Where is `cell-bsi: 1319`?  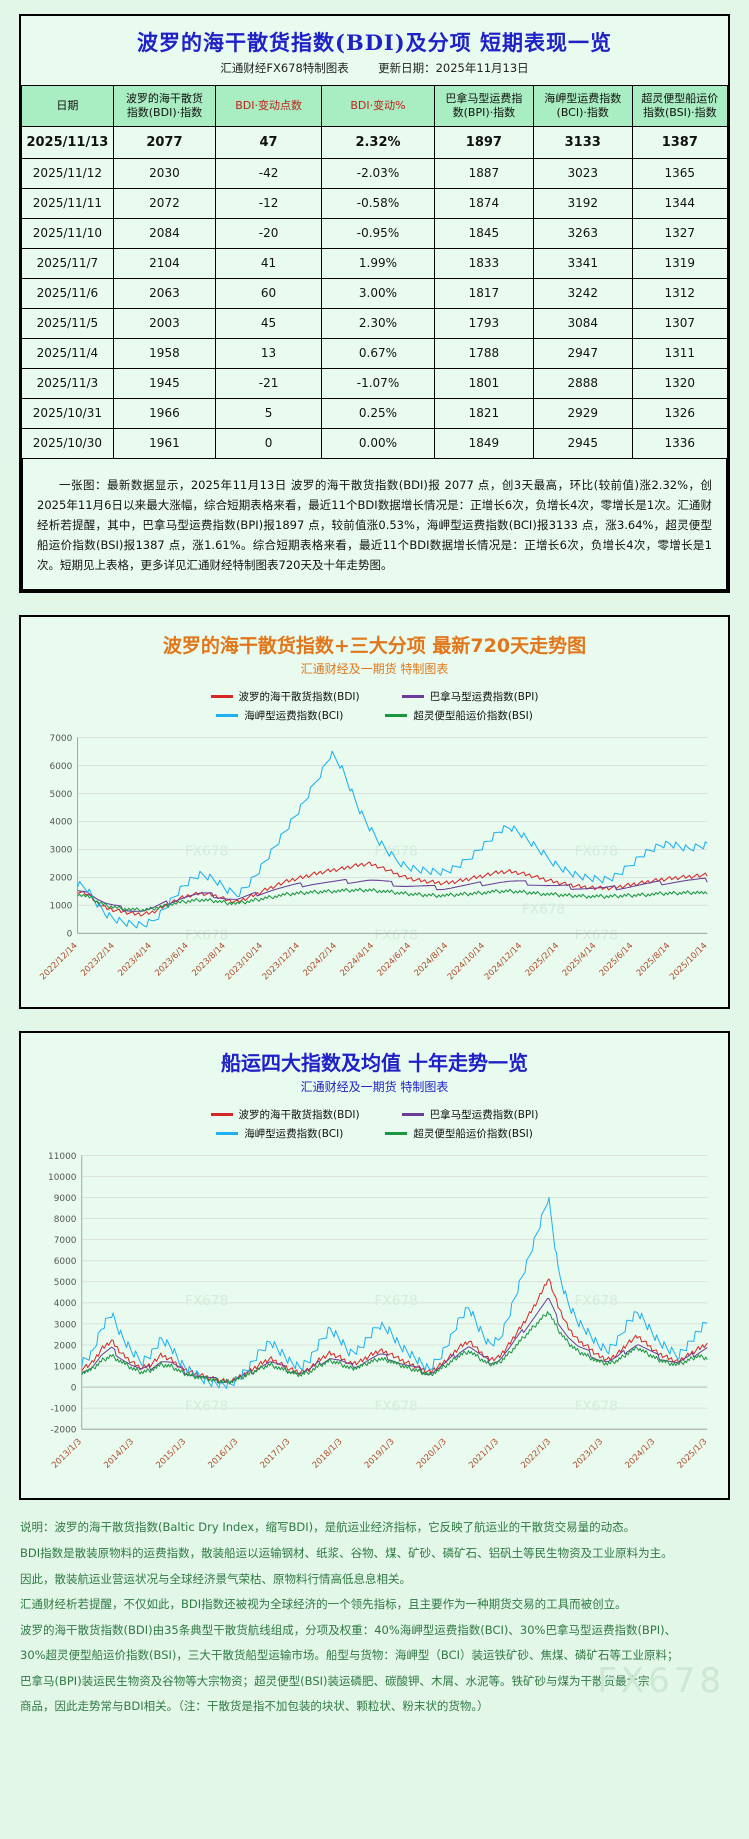
cell-bsi: 1319 is located at coordinates (680, 263).